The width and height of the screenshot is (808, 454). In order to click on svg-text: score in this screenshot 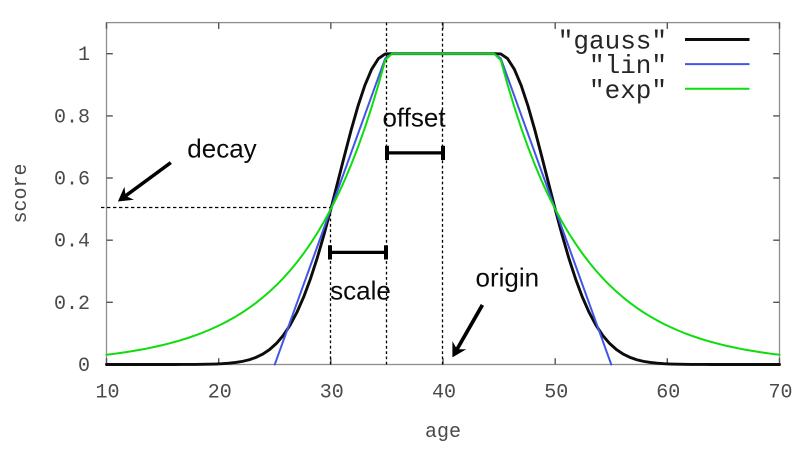, I will do `click(21, 193)`.